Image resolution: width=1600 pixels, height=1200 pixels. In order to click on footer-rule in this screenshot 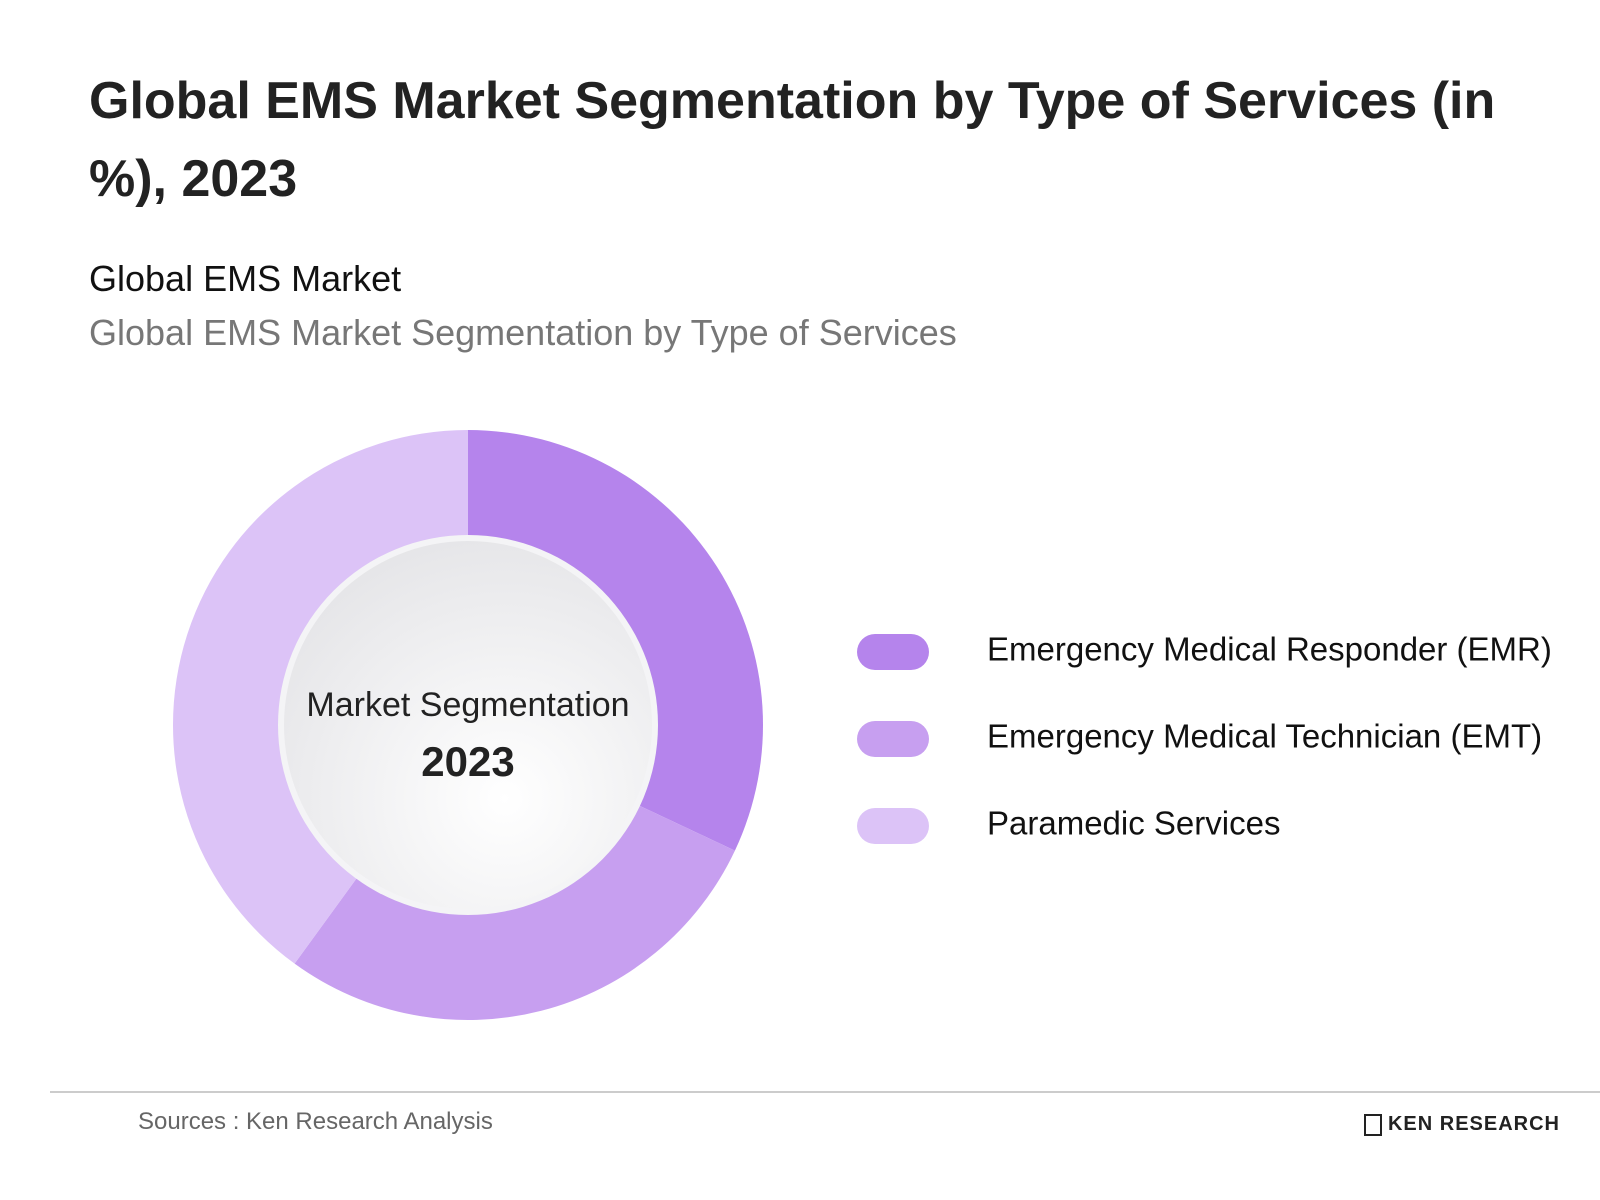, I will do `click(825, 1092)`.